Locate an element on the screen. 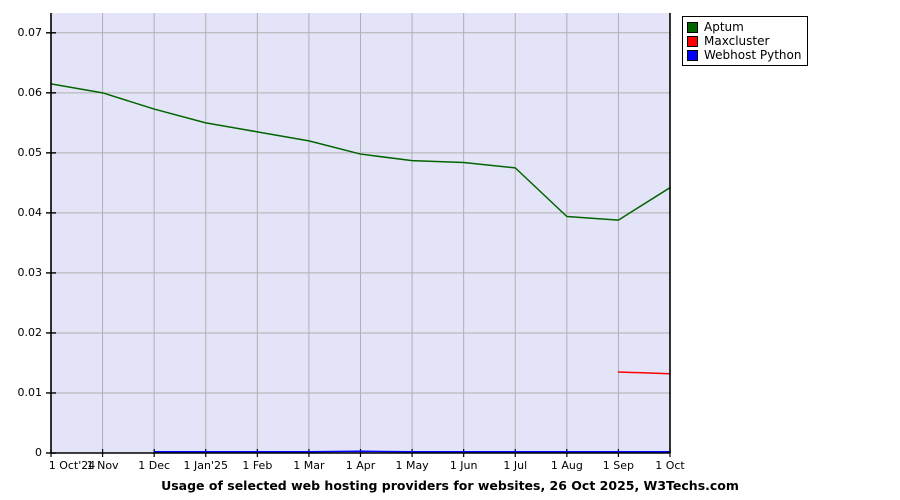 The height and width of the screenshot is (500, 900). legend-label-maxcluster: Maxcluster is located at coordinates (737, 41).